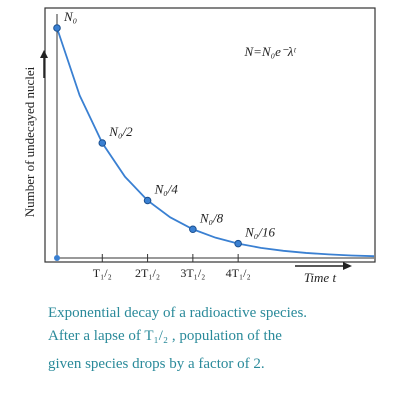  Describe the element at coordinates (259, 232) in the screenshot. I see `point-label: N₀/16` at that location.